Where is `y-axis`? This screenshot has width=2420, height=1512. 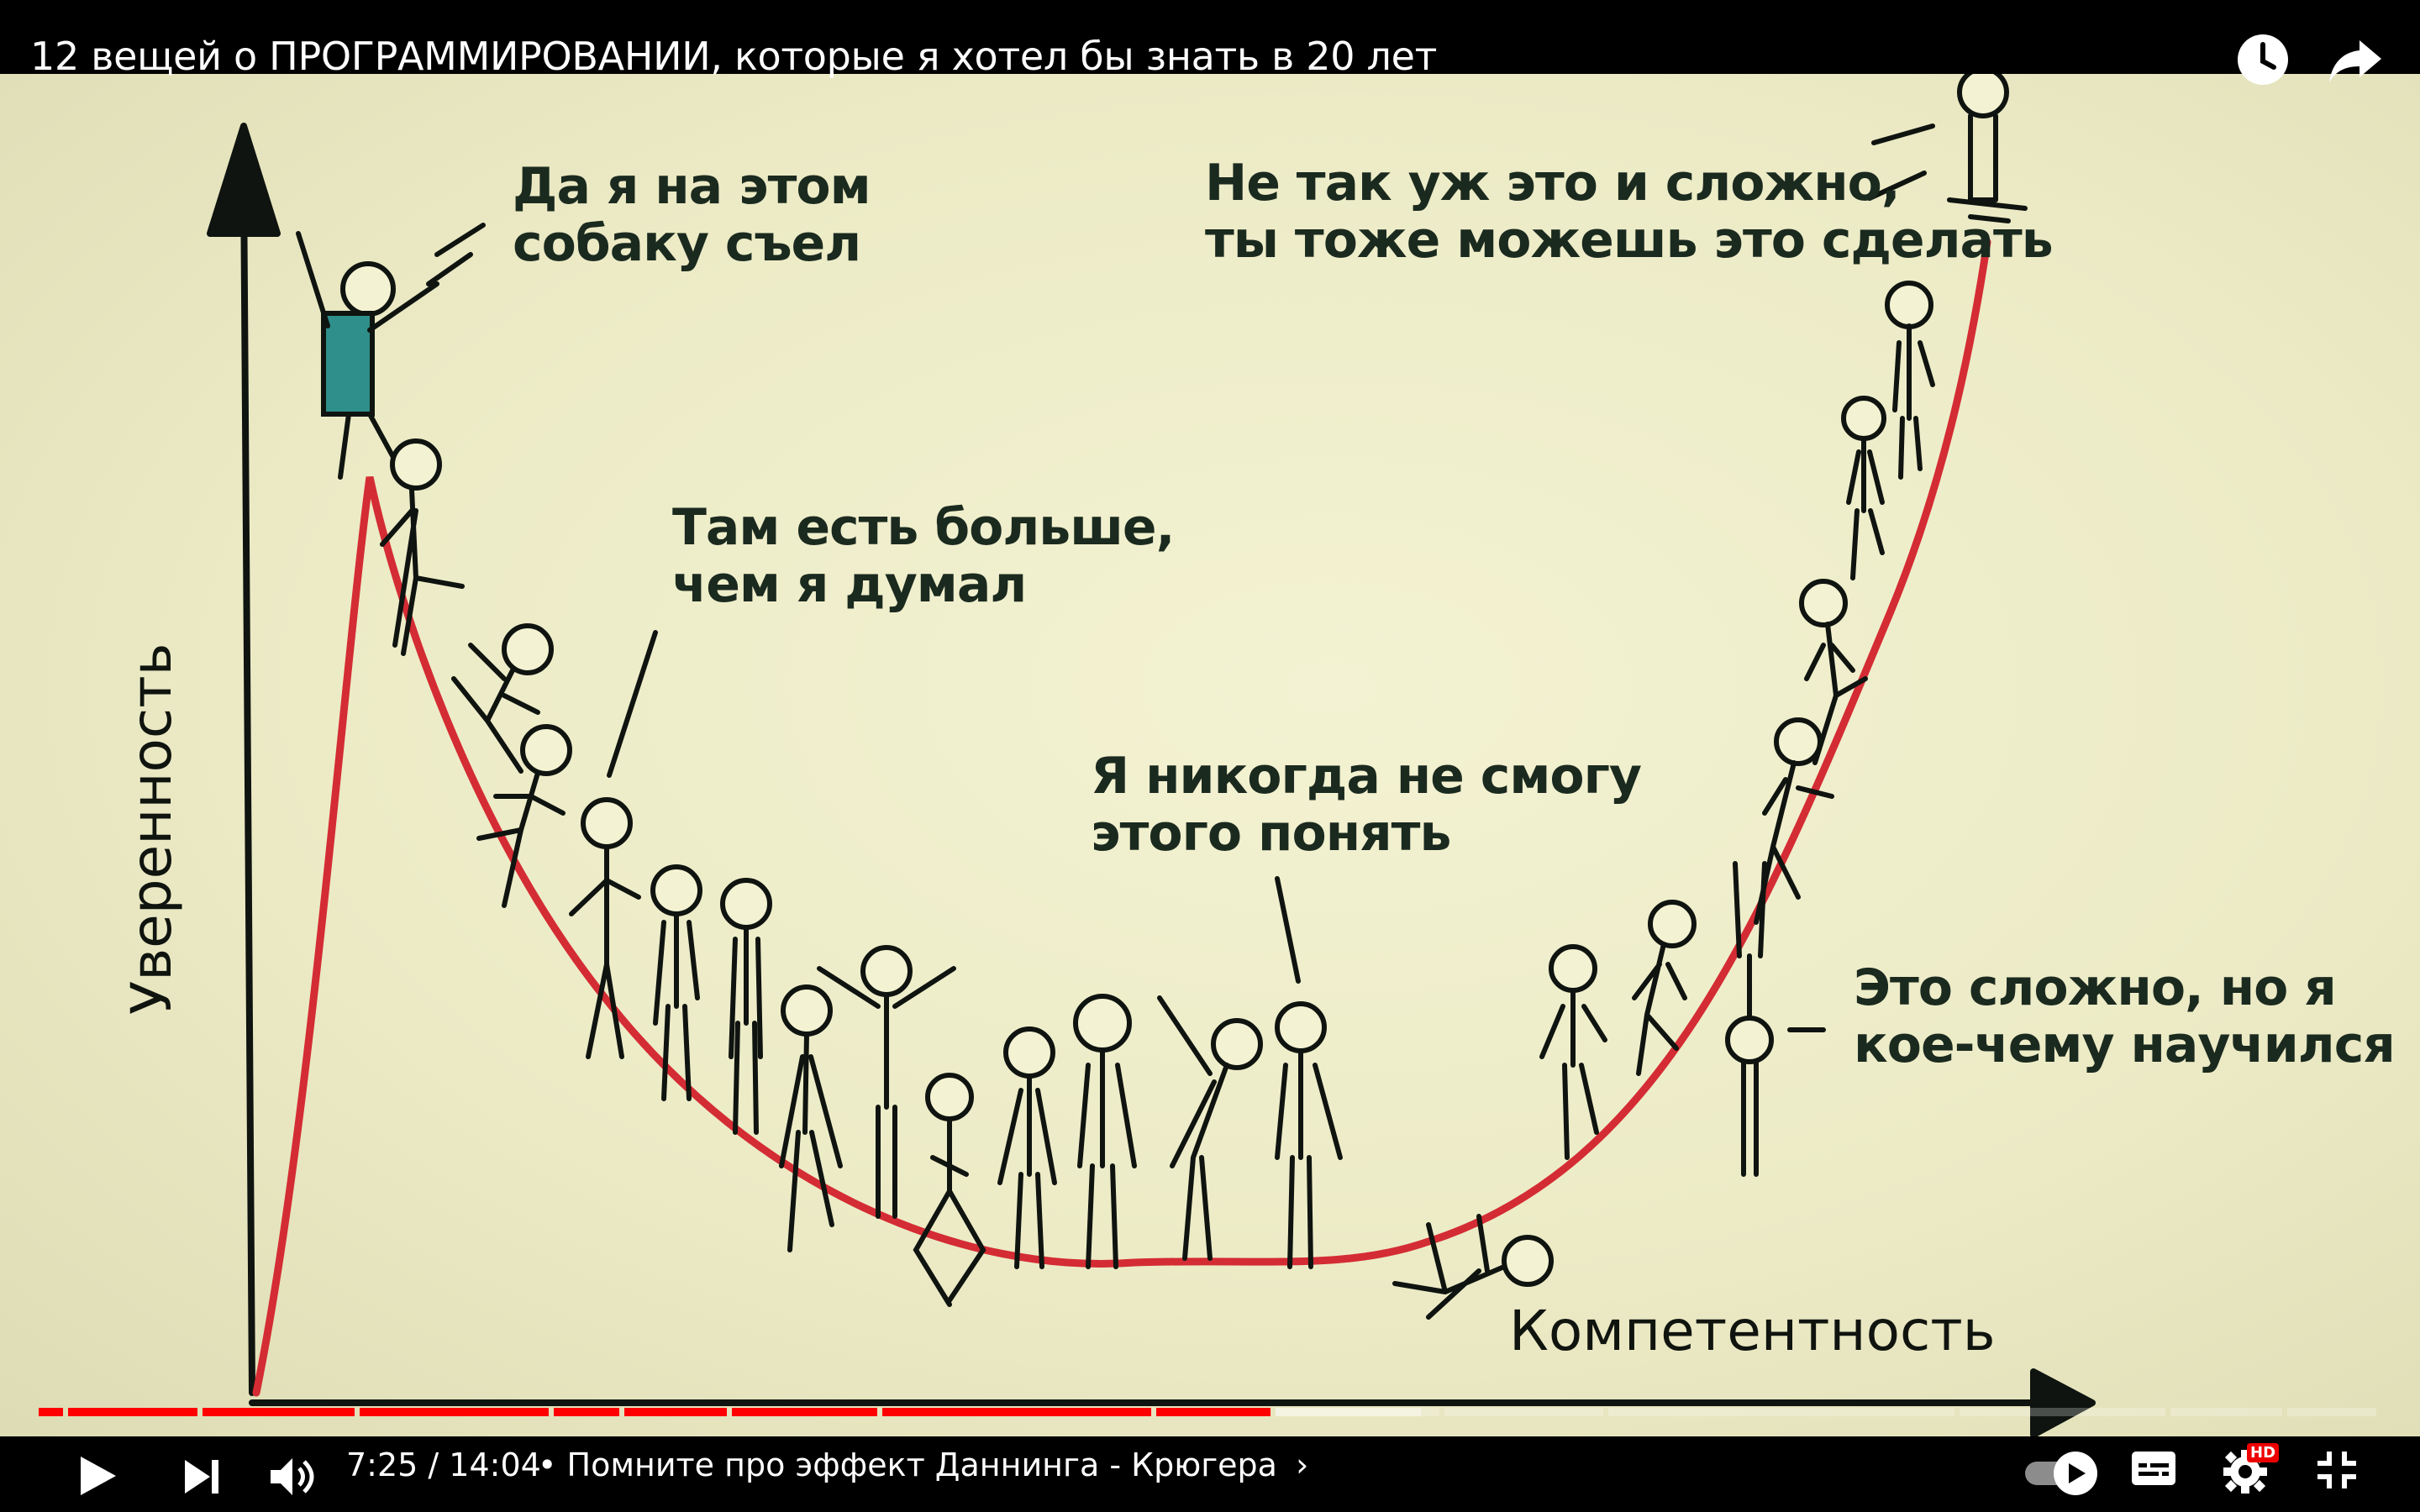
y-axis is located at coordinates (248, 783).